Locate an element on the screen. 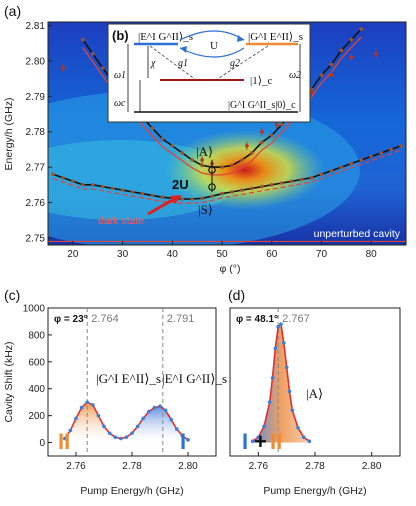 The height and width of the screenshot is (506, 416). g1-label: g1 is located at coordinates (183, 63).